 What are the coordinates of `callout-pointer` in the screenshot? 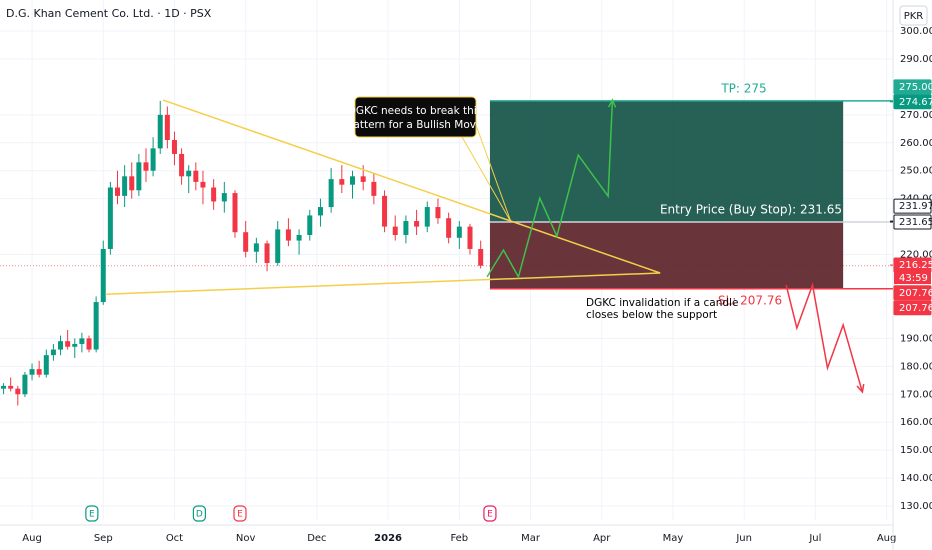 It's located at (486, 173).